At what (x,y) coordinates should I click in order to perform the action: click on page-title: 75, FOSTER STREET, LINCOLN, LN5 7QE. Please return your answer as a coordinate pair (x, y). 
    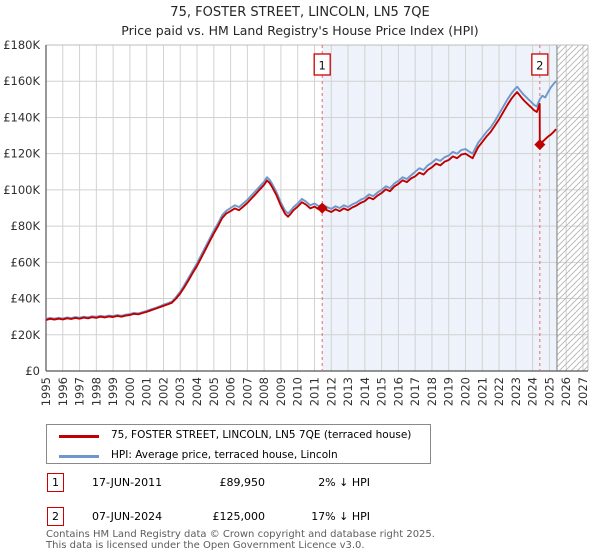
    Looking at the image, I should click on (300, 12).